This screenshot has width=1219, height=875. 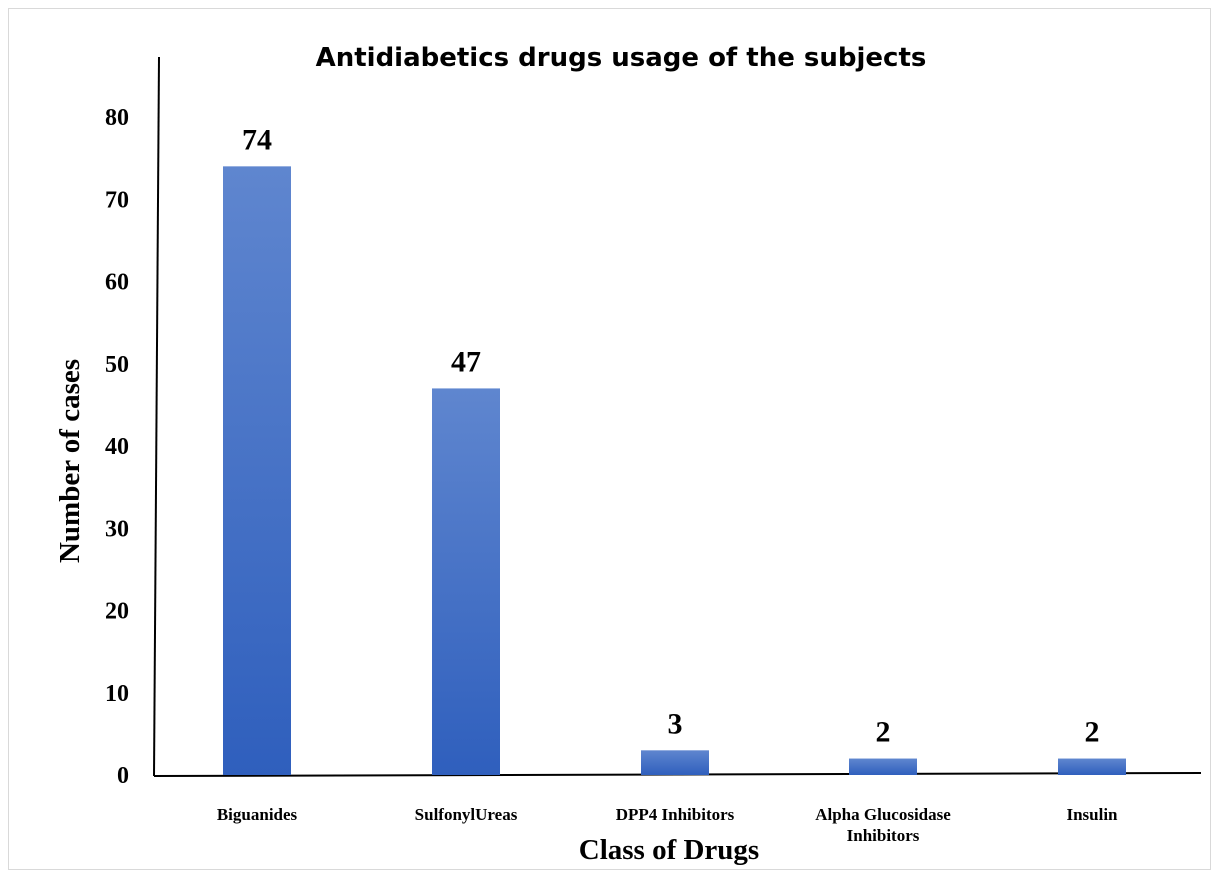 I want to click on y-tick-label: 80, so click(x=117, y=118).